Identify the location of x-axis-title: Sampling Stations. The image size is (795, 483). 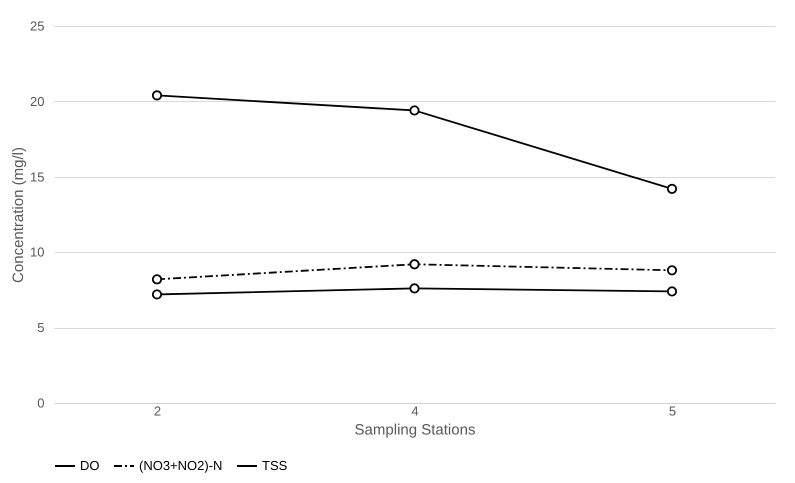
(415, 430).